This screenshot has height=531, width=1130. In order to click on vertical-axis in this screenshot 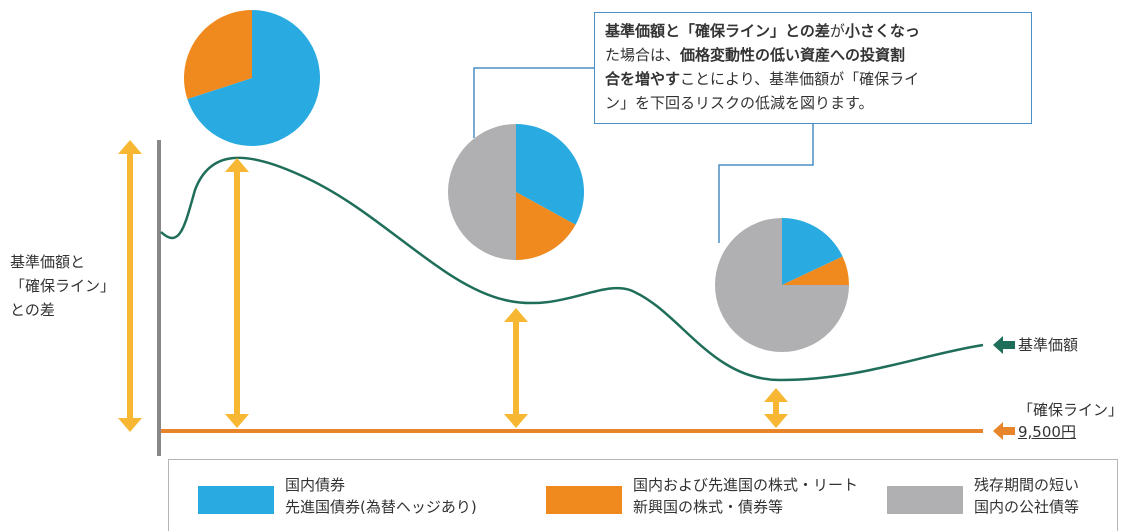, I will do `click(159, 298)`.